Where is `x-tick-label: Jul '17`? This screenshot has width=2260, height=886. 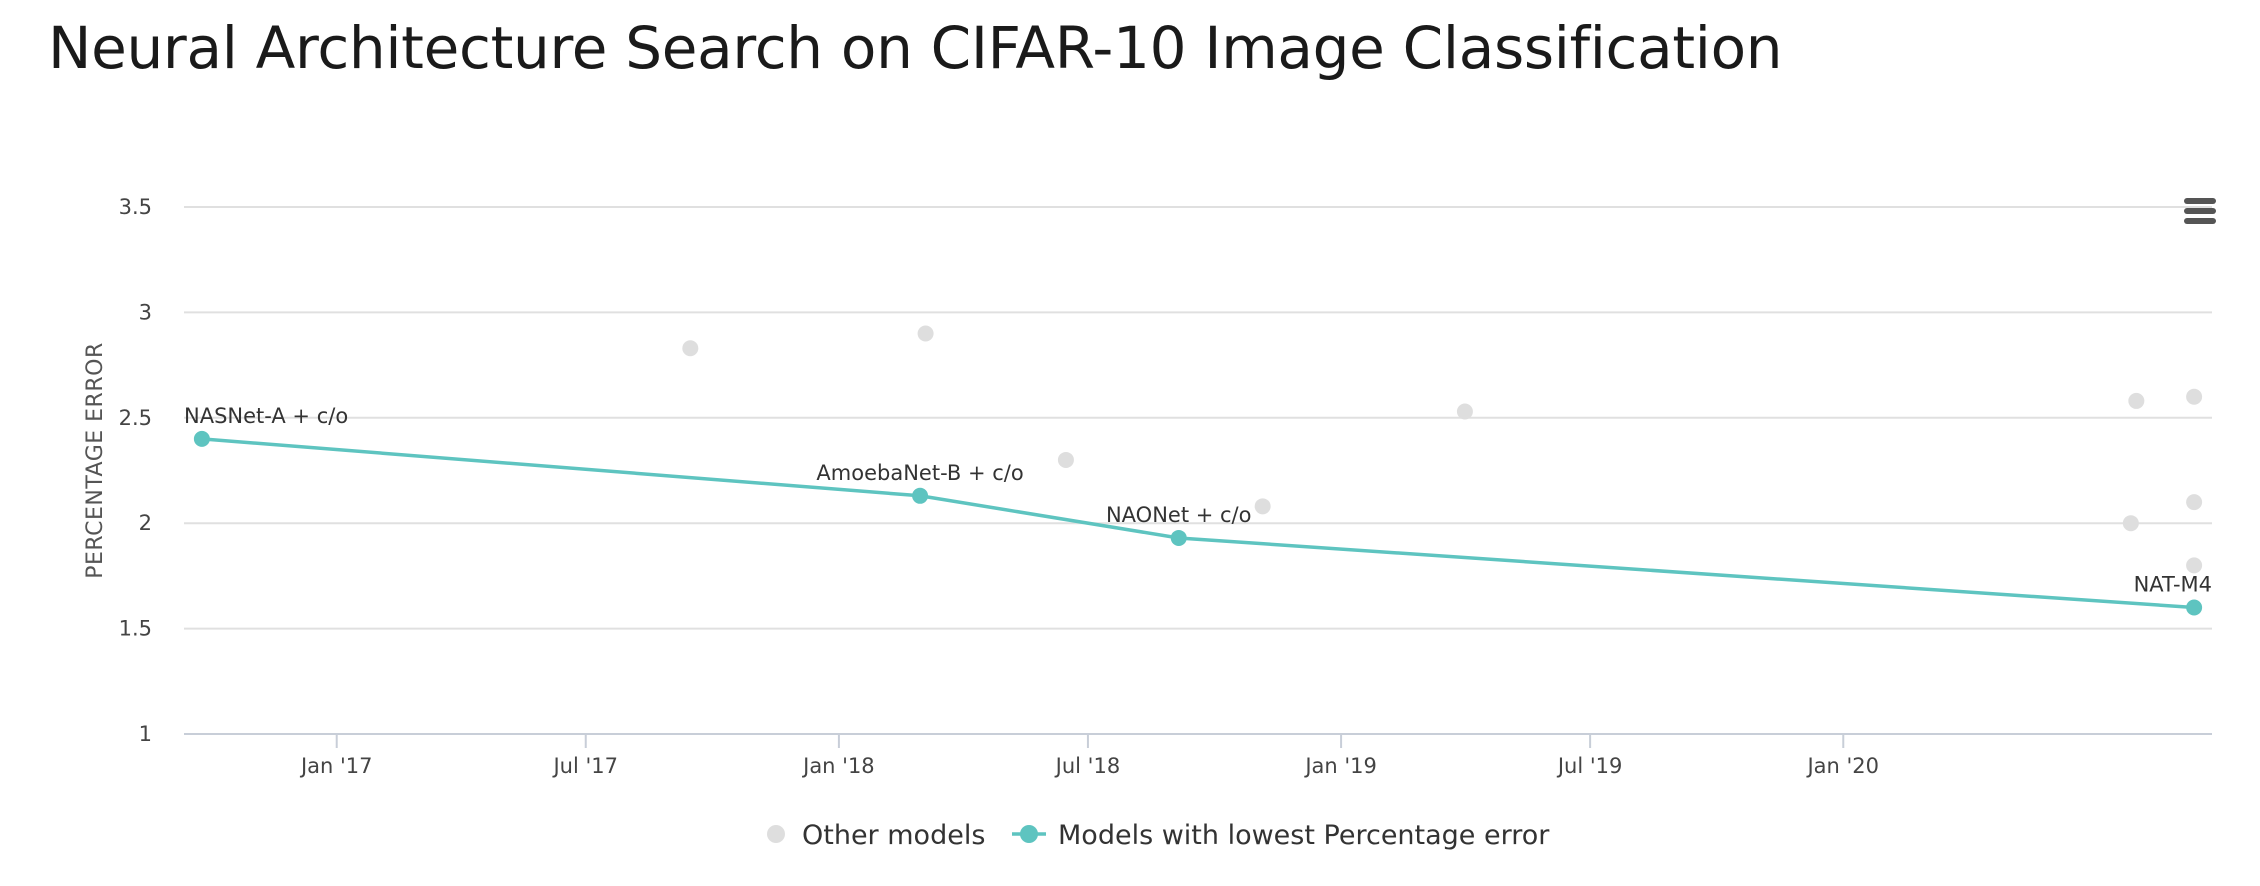 x-tick-label: Jul '17 is located at coordinates (584, 766).